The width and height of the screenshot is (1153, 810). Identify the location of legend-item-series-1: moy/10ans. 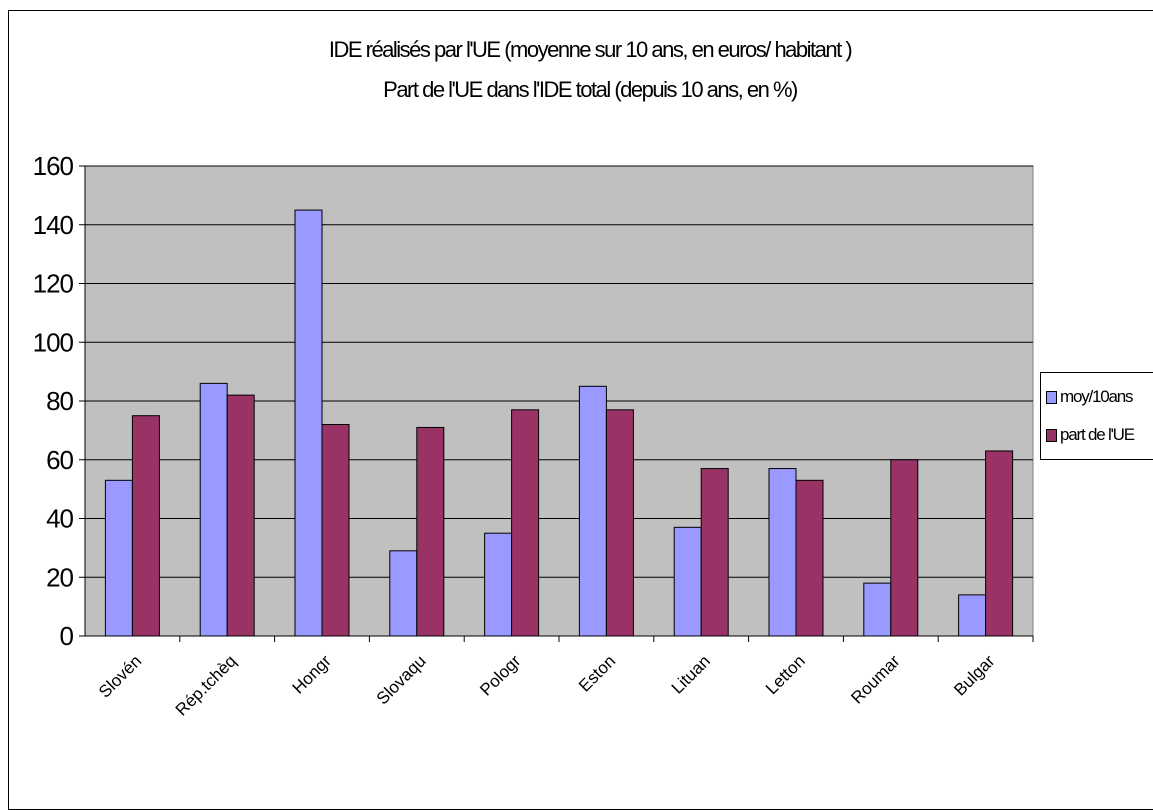
(1090, 397).